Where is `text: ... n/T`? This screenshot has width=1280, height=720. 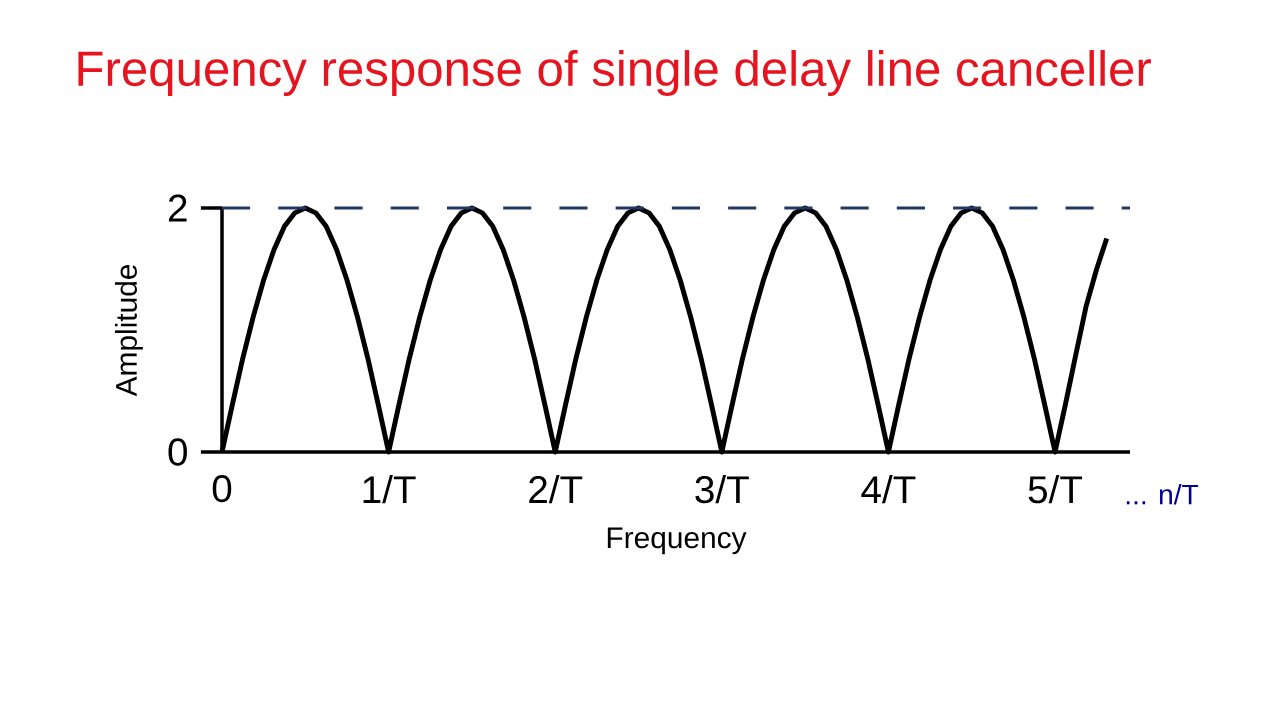 text: ... n/T is located at coordinates (1162, 494).